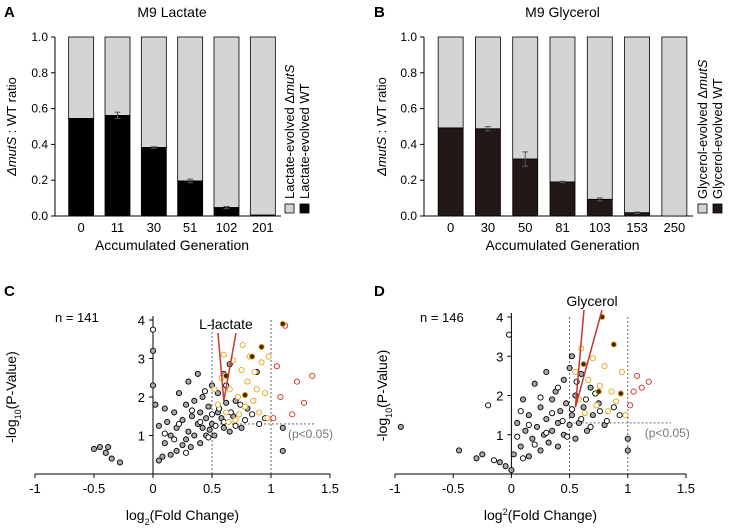 This screenshot has width=746, height=532. I want to click on legend-label: Glycerol-evolved WT, so click(717, 138).